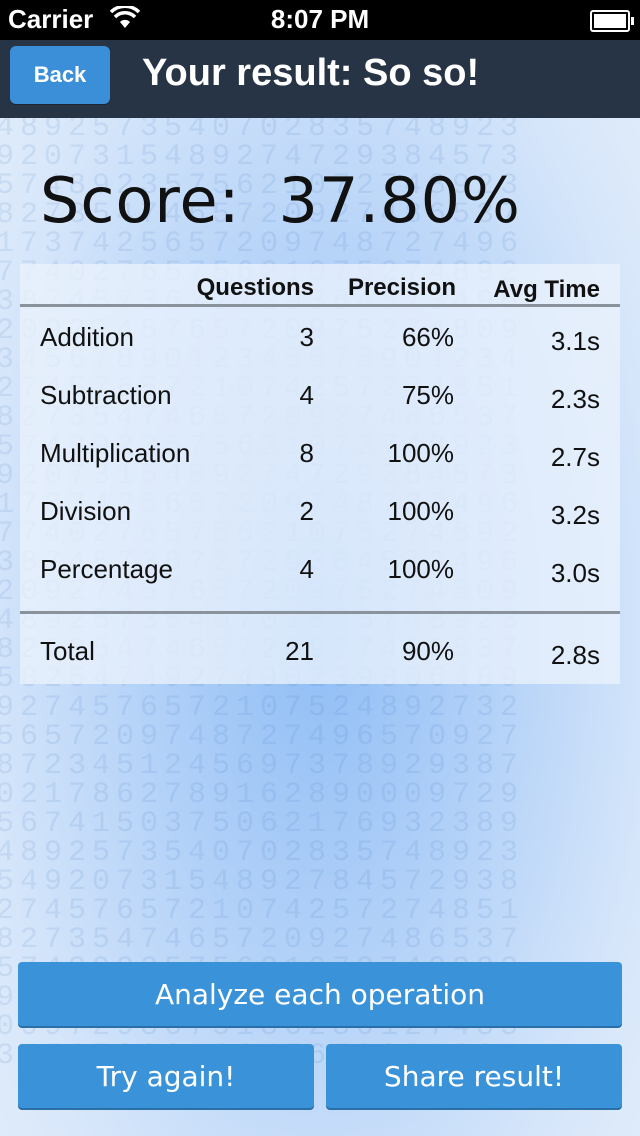  Describe the element at coordinates (306, 337) in the screenshot. I see `questions-count: 3` at that location.